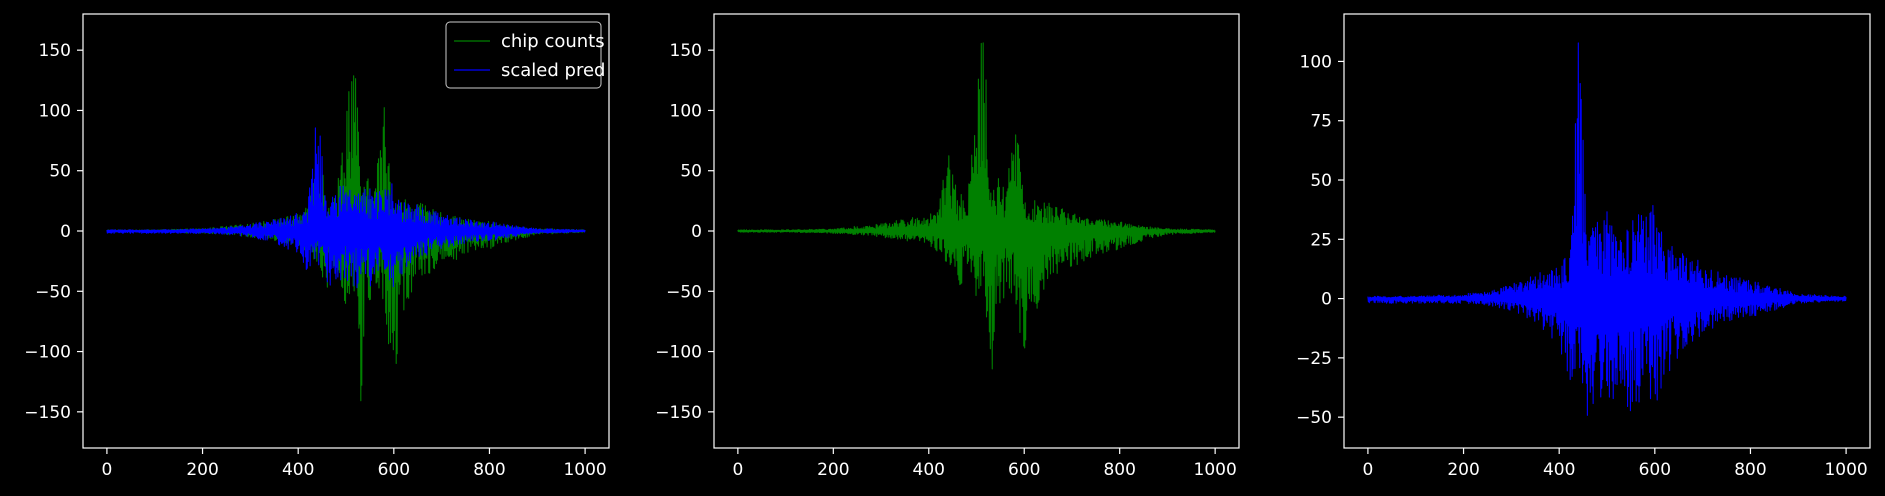 The height and width of the screenshot is (496, 1885). I want to click on y-tick-label: 25, so click(1321, 240).